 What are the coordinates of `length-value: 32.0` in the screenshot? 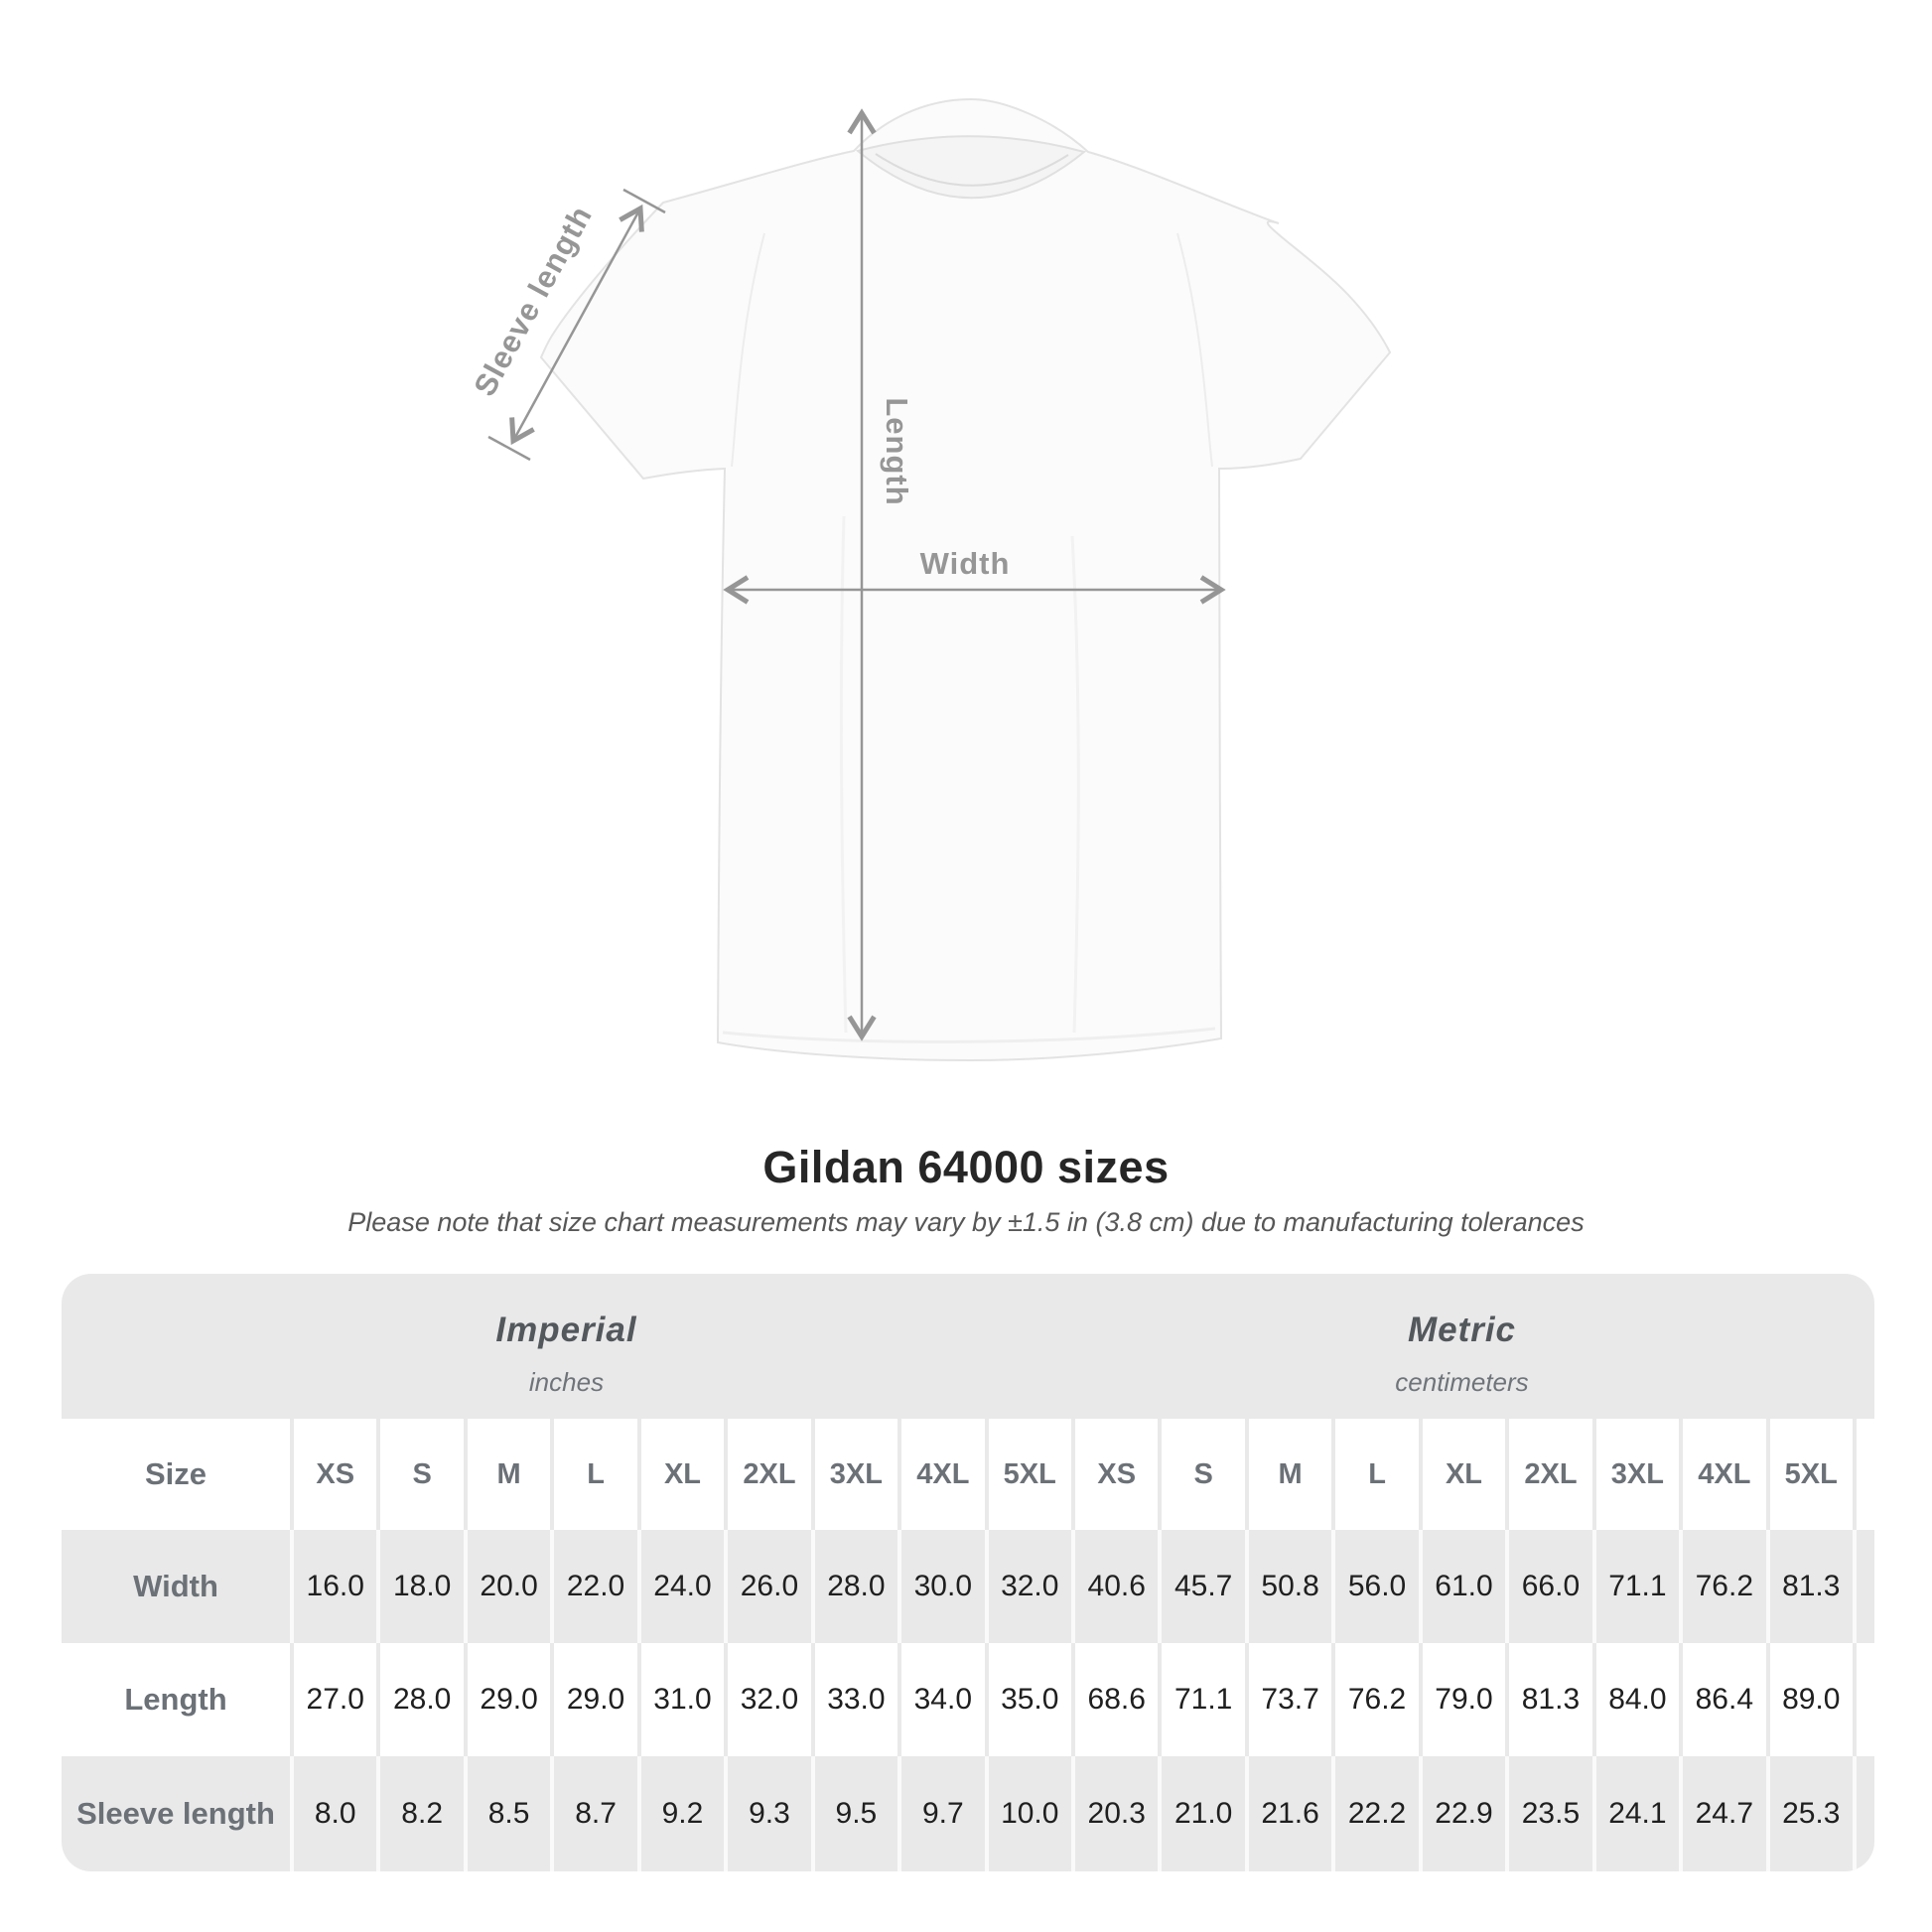 It's located at (768, 1700).